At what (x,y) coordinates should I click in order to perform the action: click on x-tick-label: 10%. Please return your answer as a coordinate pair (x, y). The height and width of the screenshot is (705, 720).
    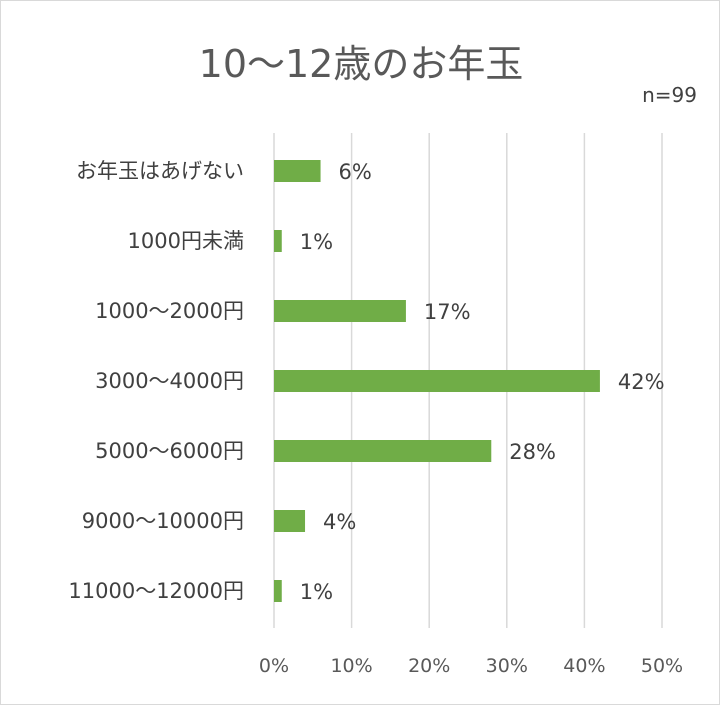
    Looking at the image, I should click on (351, 666).